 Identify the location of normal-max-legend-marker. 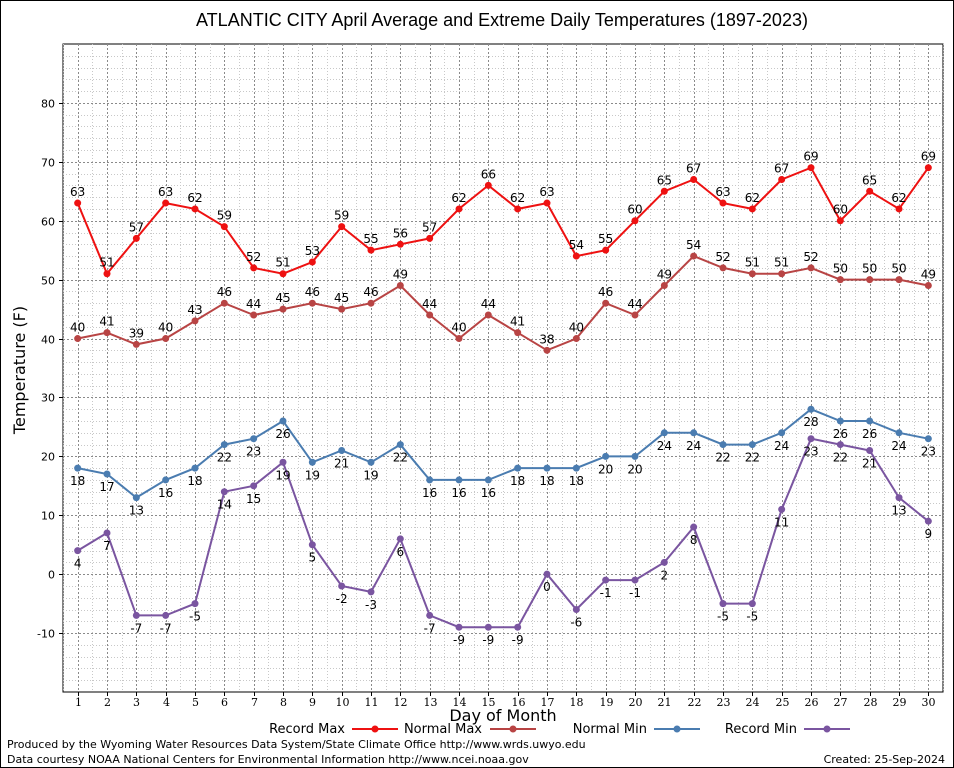
(513, 729).